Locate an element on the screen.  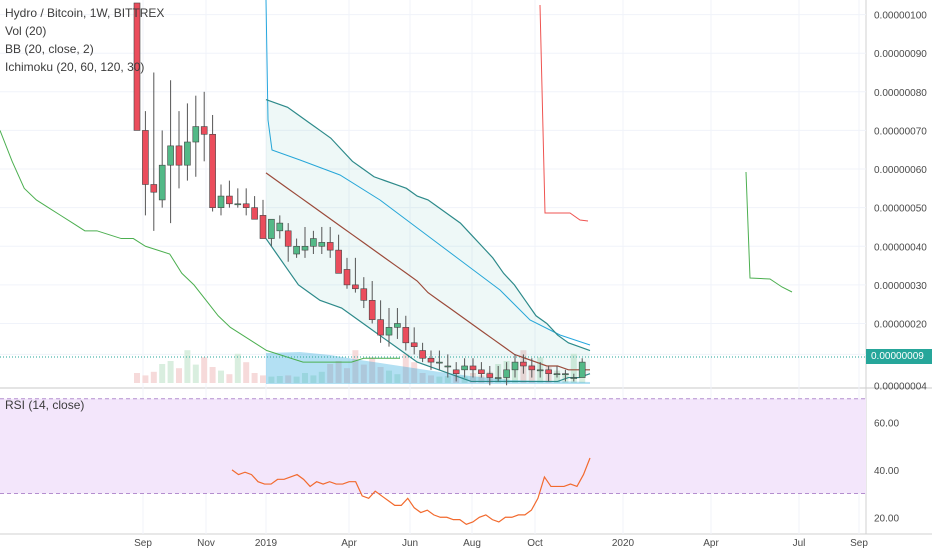
ichimoku-cloud is located at coordinates (428, 368).